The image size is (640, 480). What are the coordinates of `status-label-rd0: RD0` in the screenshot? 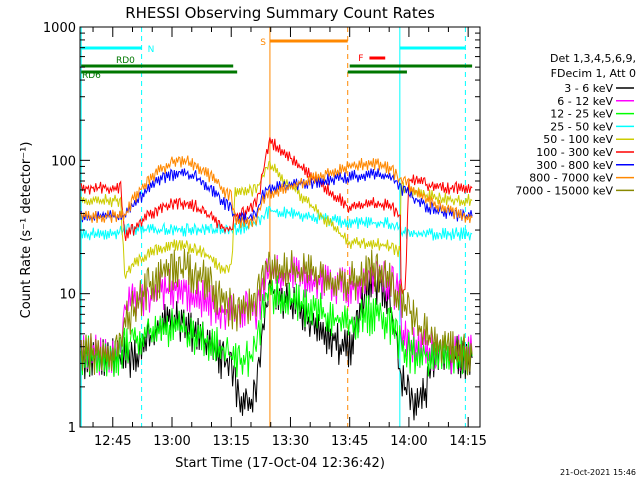 It's located at (125, 61).